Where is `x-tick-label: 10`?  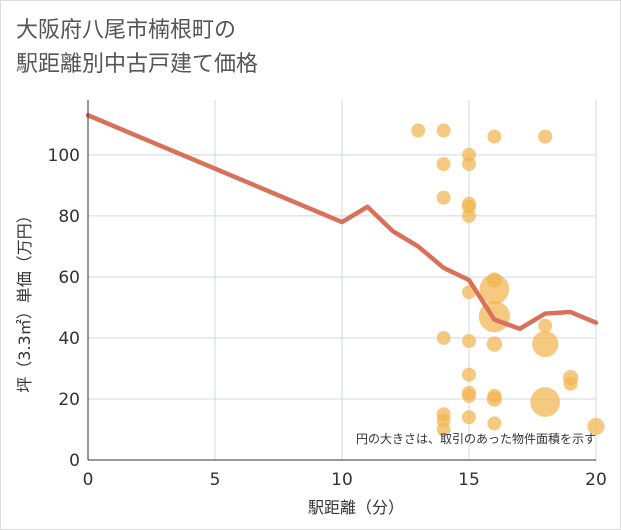 x-tick-label: 10 is located at coordinates (342, 480).